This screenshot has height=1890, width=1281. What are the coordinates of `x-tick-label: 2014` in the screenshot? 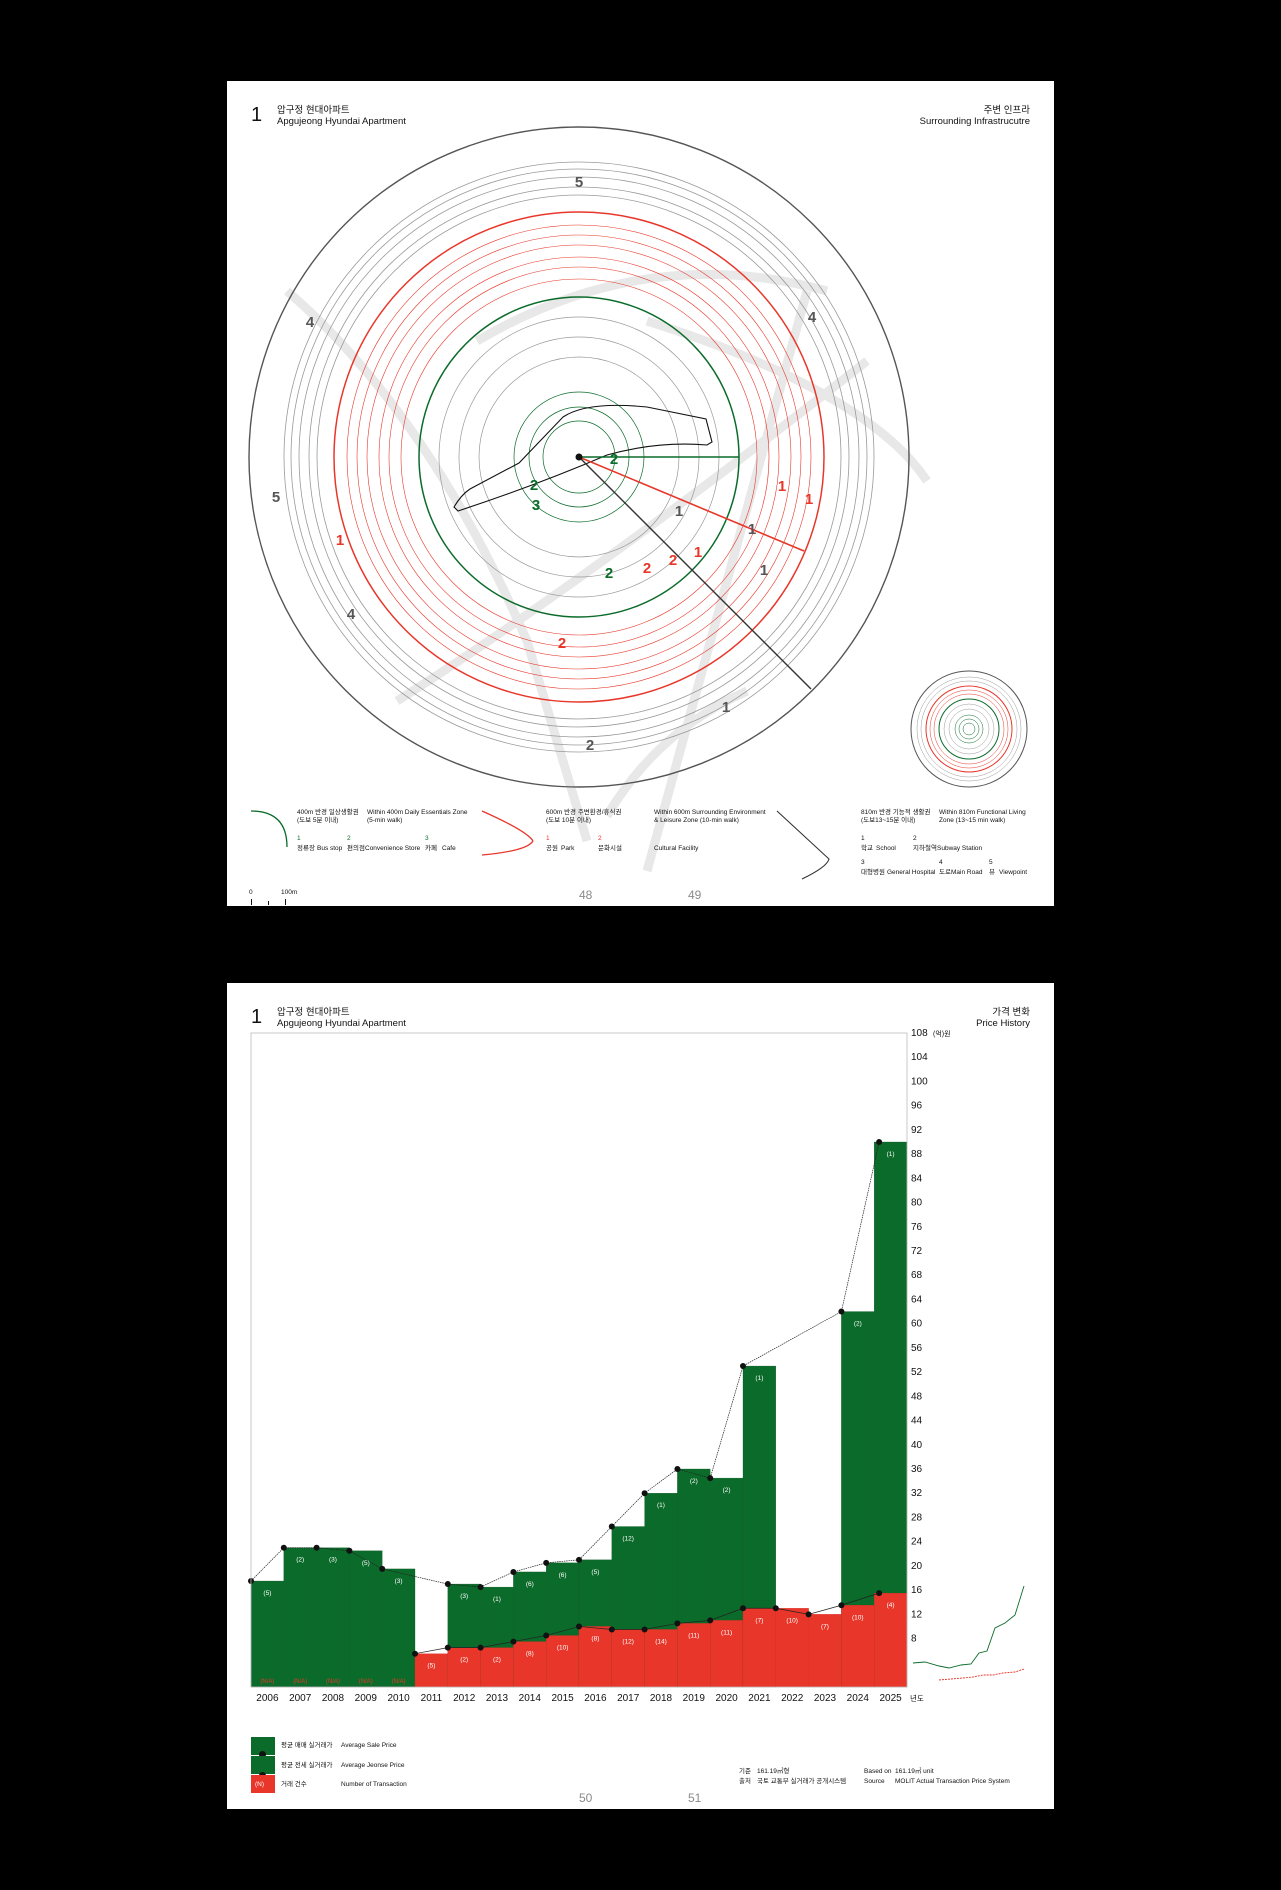 It's located at (530, 1698).